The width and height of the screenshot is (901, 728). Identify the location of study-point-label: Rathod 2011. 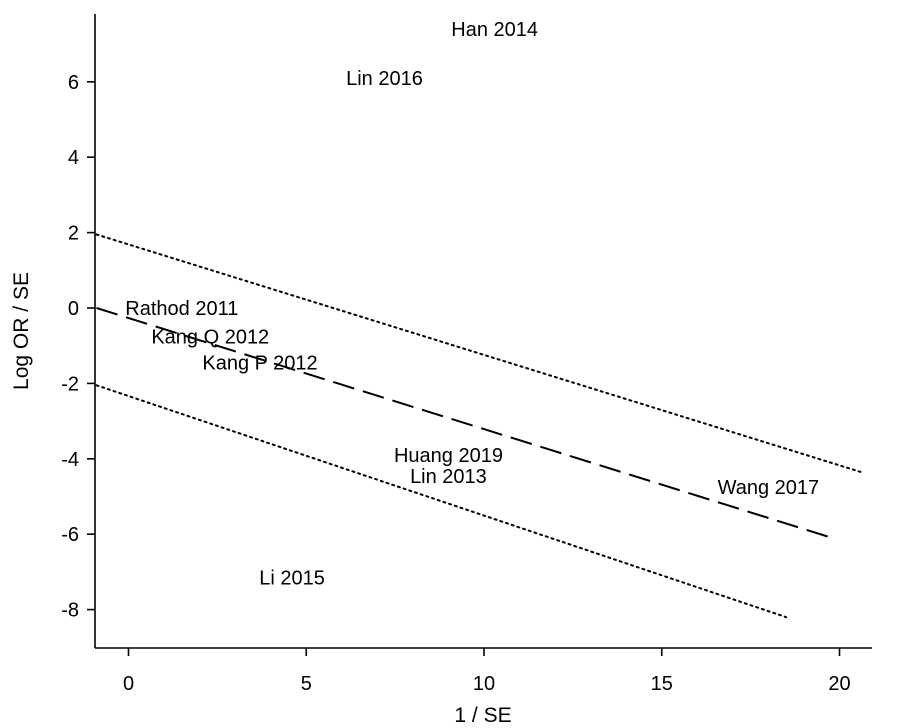
(181, 309).